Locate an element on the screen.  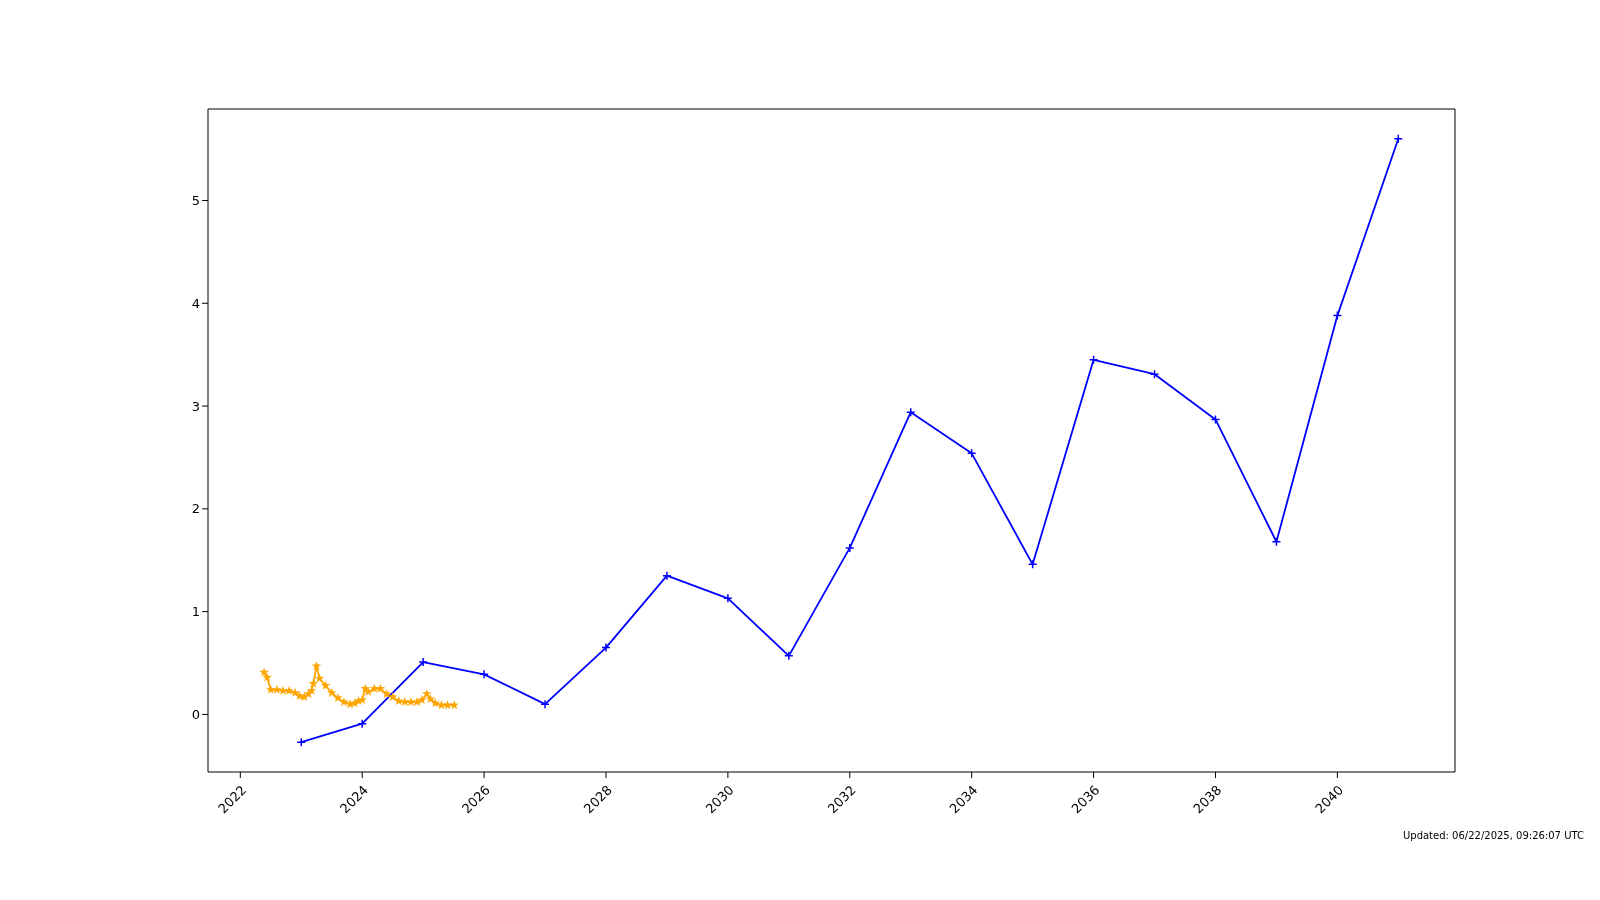
y-tick-label: 2 is located at coordinates (195, 509).